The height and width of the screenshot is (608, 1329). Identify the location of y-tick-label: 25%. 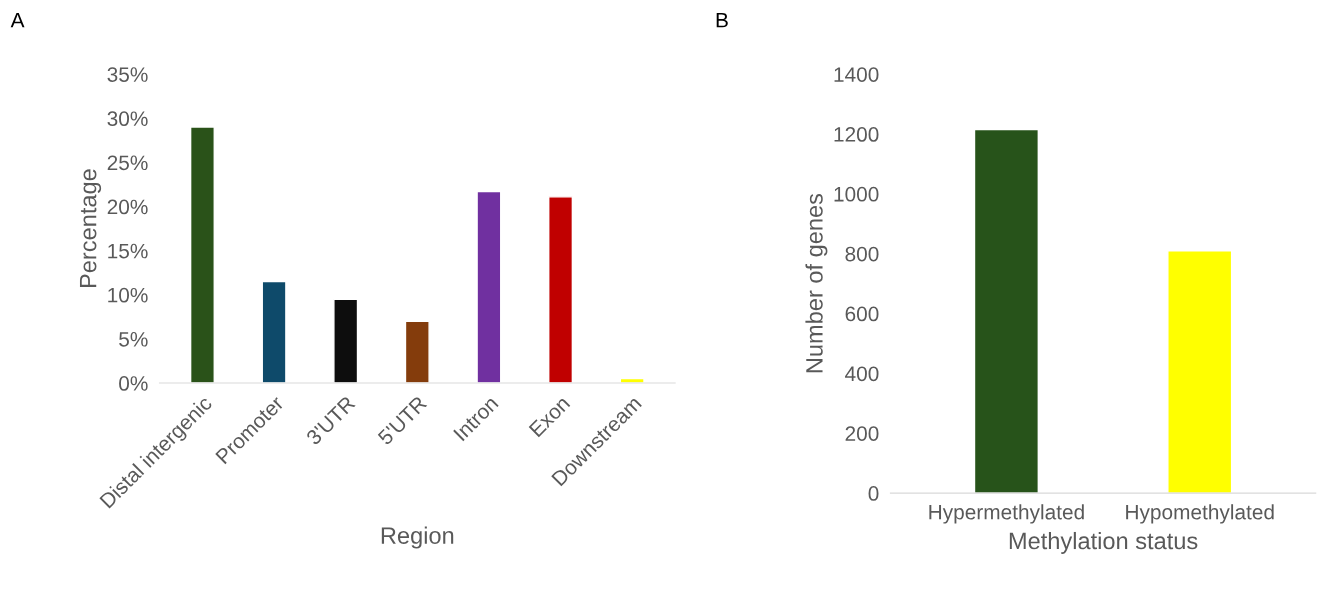
(127, 163).